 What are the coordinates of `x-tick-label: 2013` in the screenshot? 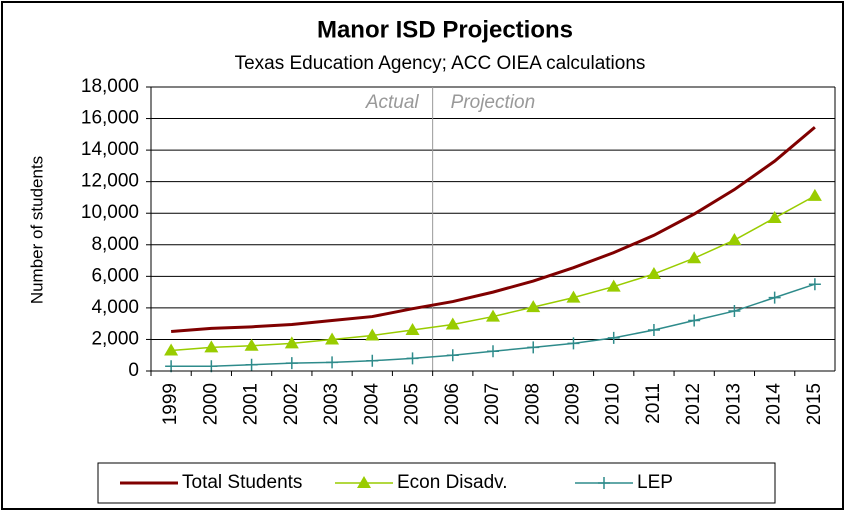 It's located at (733, 404).